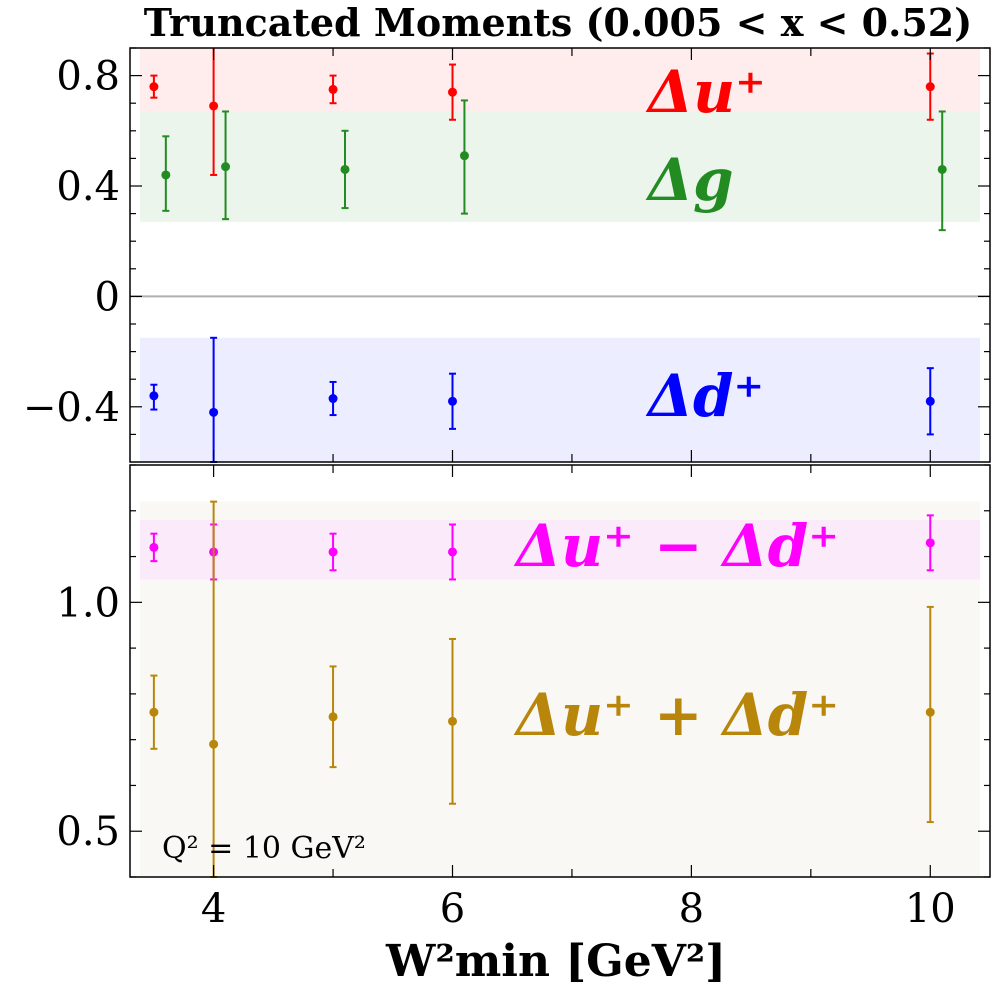 The image size is (1000, 1000). What do you see at coordinates (704, 396) in the screenshot?
I see `series-label-delta-d-plus: Δd⁺` at bounding box center [704, 396].